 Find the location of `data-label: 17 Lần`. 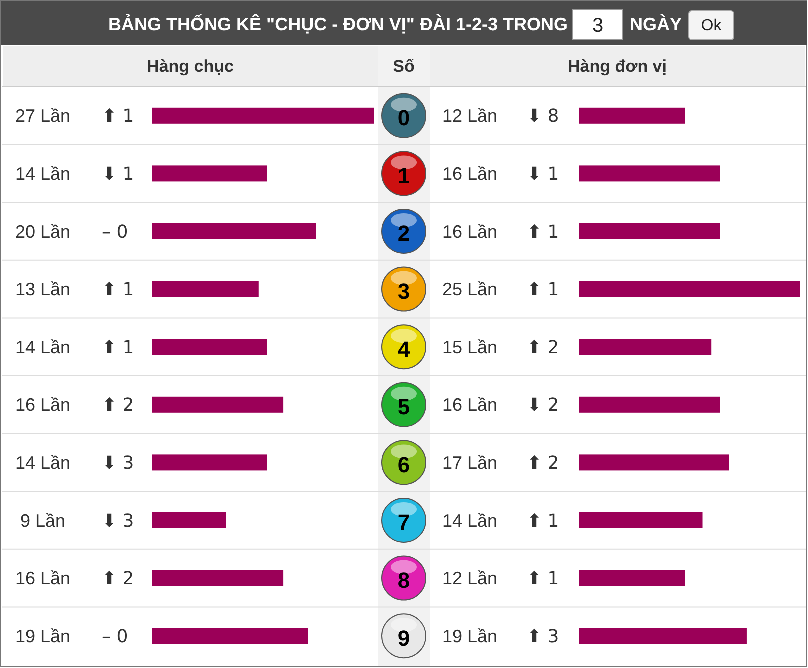

data-label: 17 Lần is located at coordinates (470, 463).